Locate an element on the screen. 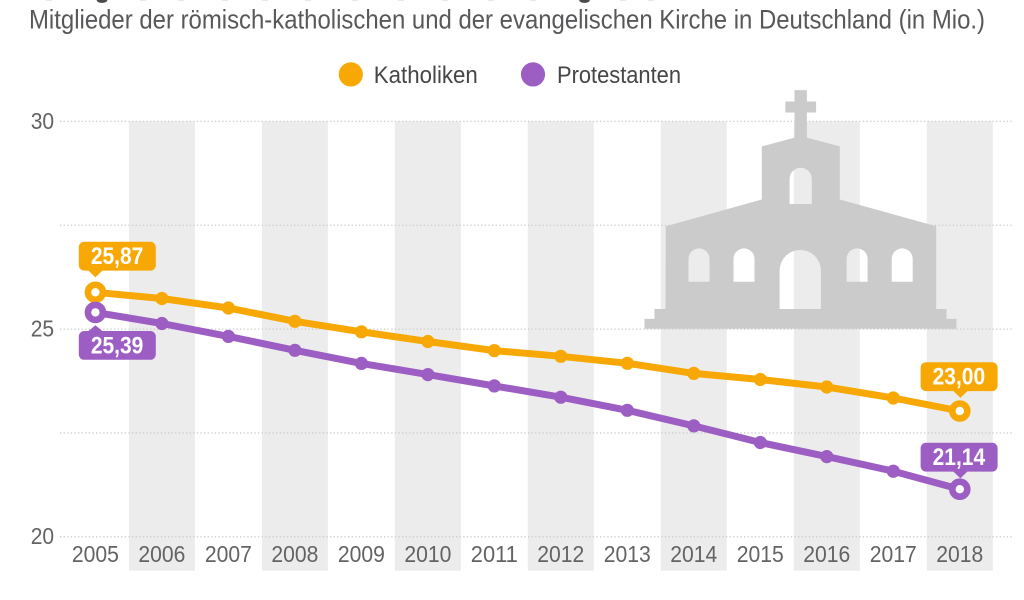  svg-text: 25,39 is located at coordinates (117, 345).